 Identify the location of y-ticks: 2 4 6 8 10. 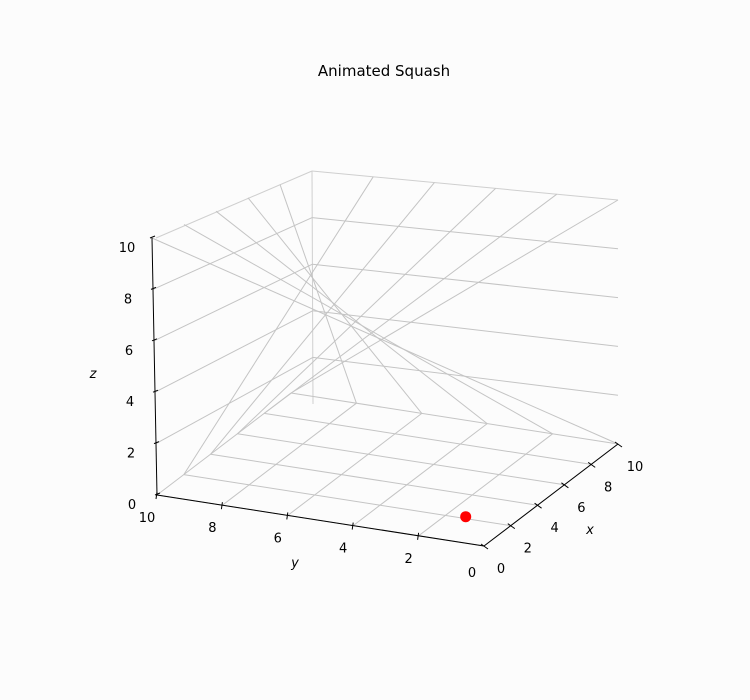
(279, 529).